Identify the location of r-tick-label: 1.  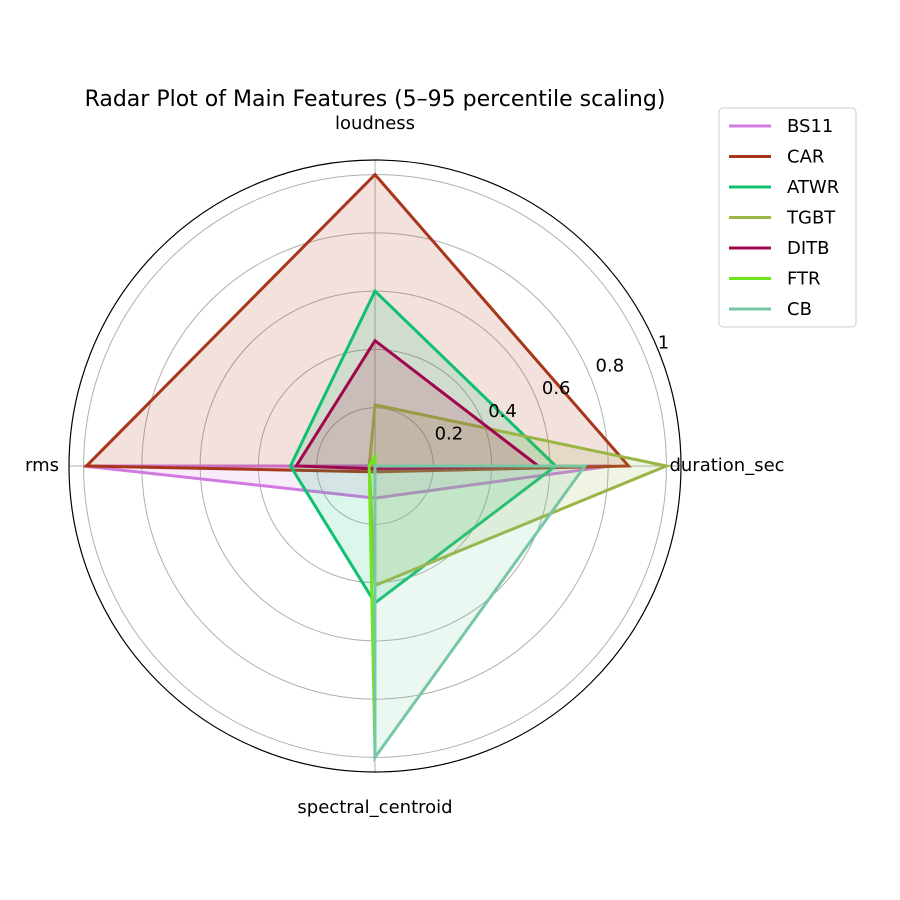
(663, 343).